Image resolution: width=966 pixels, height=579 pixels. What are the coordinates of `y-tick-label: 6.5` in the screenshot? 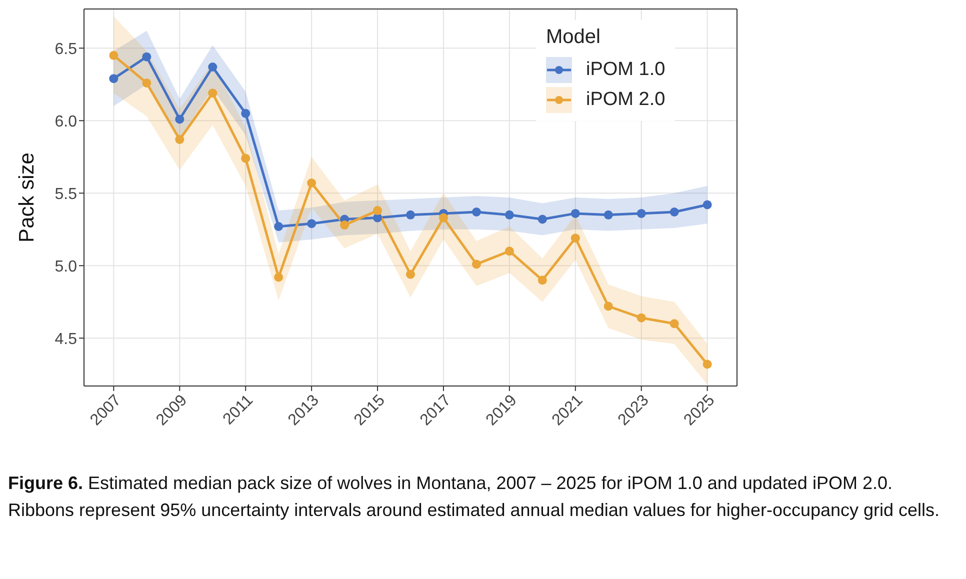 It's located at (66, 49).